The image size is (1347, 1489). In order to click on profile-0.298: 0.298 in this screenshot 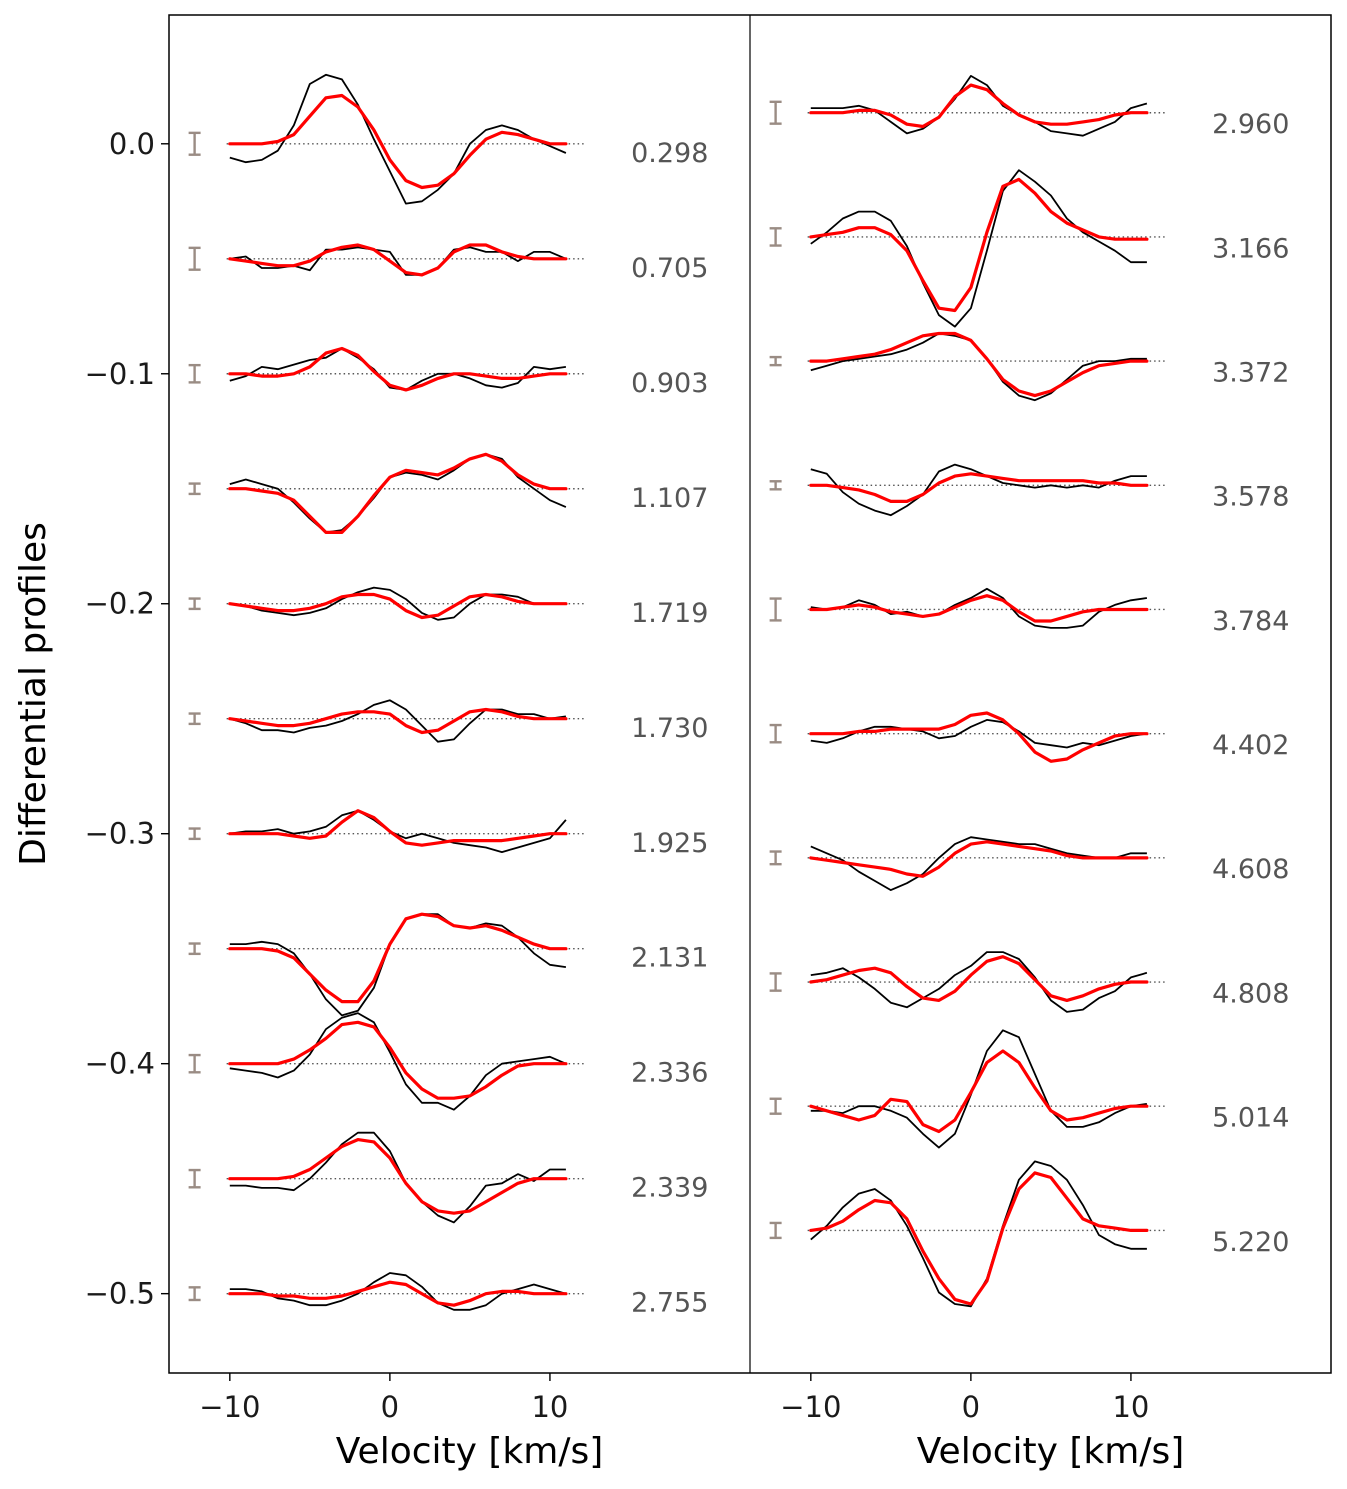, I will do `click(448, 139)`.